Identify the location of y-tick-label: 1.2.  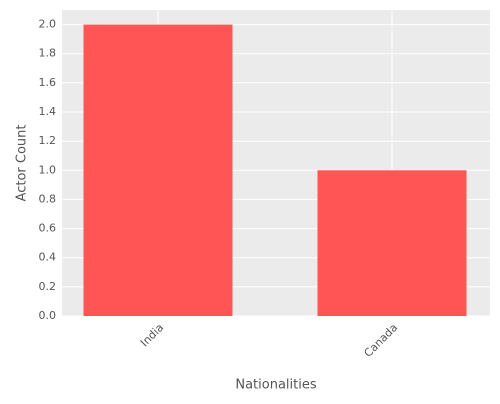
(48, 140).